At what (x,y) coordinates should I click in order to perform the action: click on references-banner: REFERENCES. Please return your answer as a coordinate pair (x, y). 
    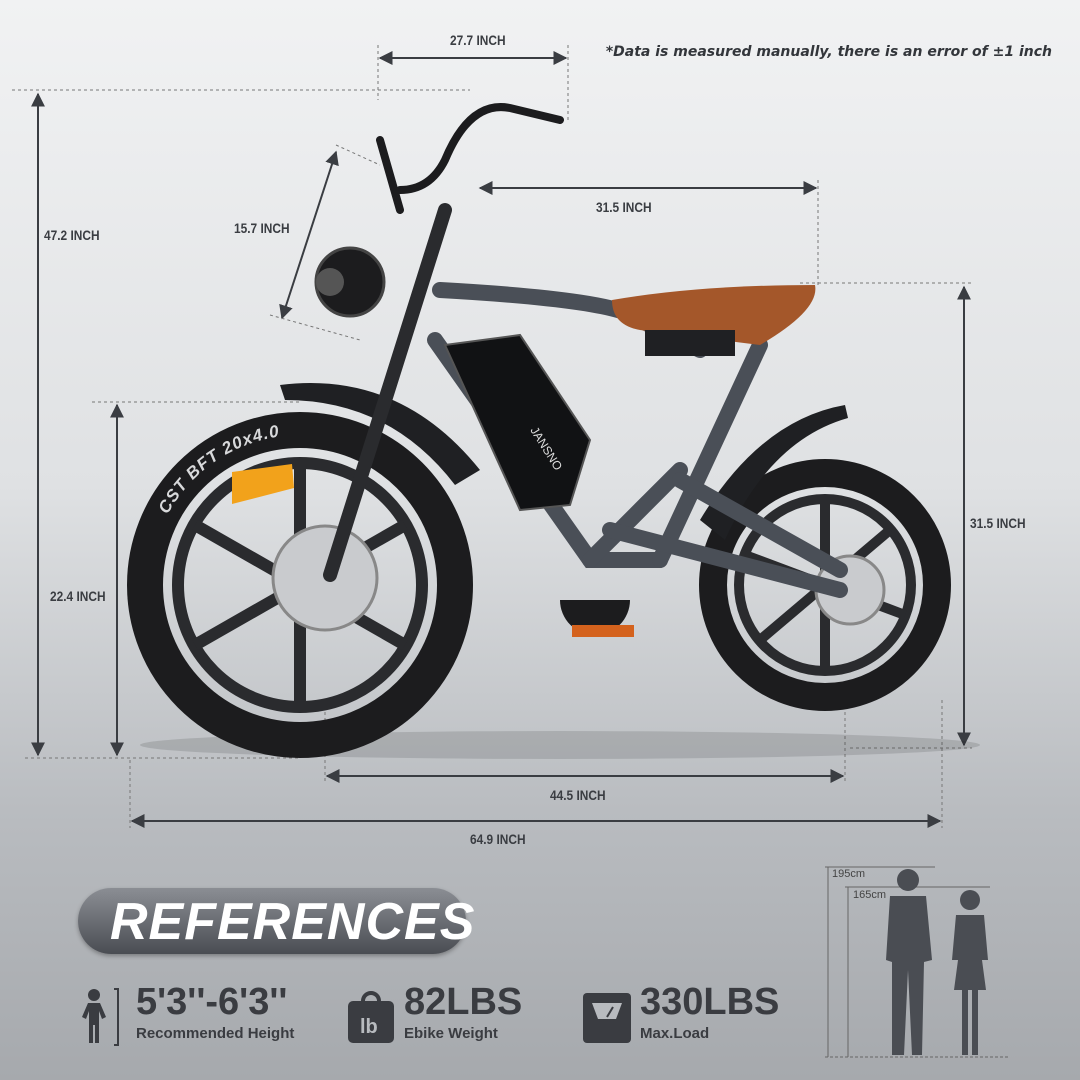
    Looking at the image, I should click on (276, 921).